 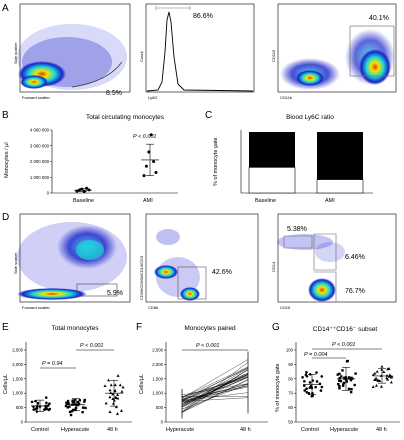 I want to click on d3-q2: 6.46%, so click(x=355, y=257).